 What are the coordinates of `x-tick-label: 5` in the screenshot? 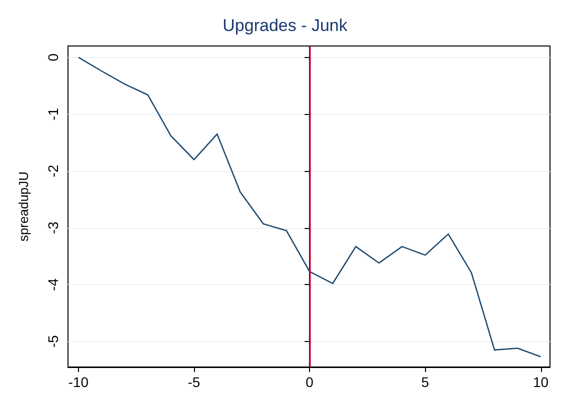 It's located at (425, 382).